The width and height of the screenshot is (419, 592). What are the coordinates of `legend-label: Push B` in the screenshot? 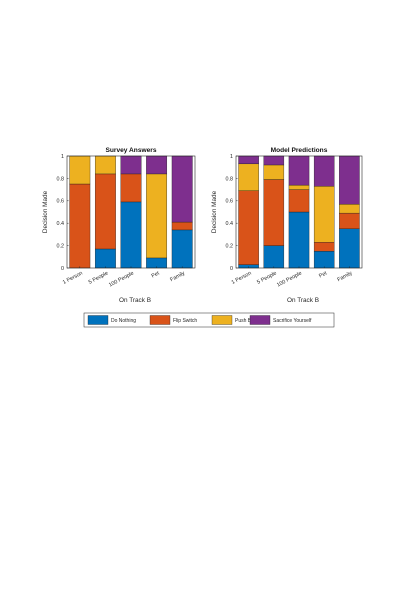 It's located at (243, 321).